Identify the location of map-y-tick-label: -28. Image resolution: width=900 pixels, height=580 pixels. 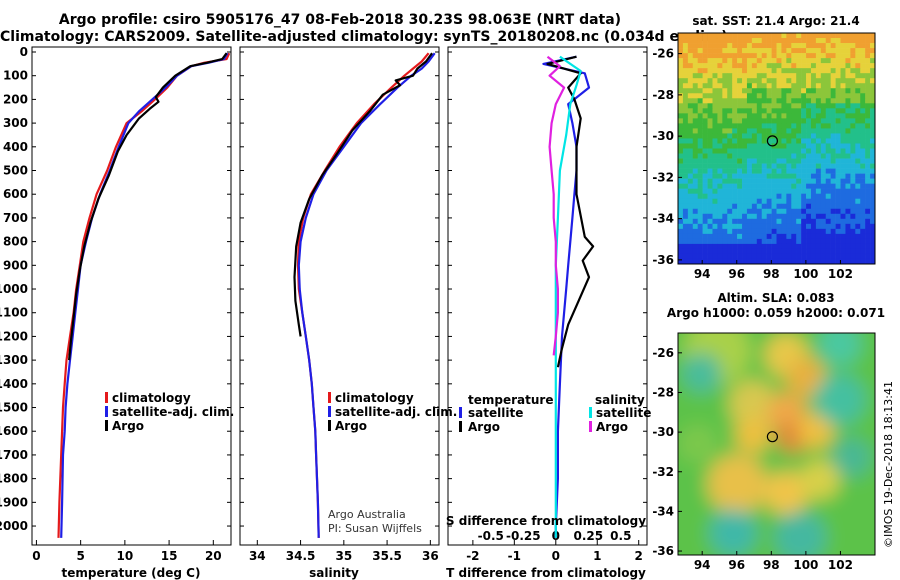
(663, 95).